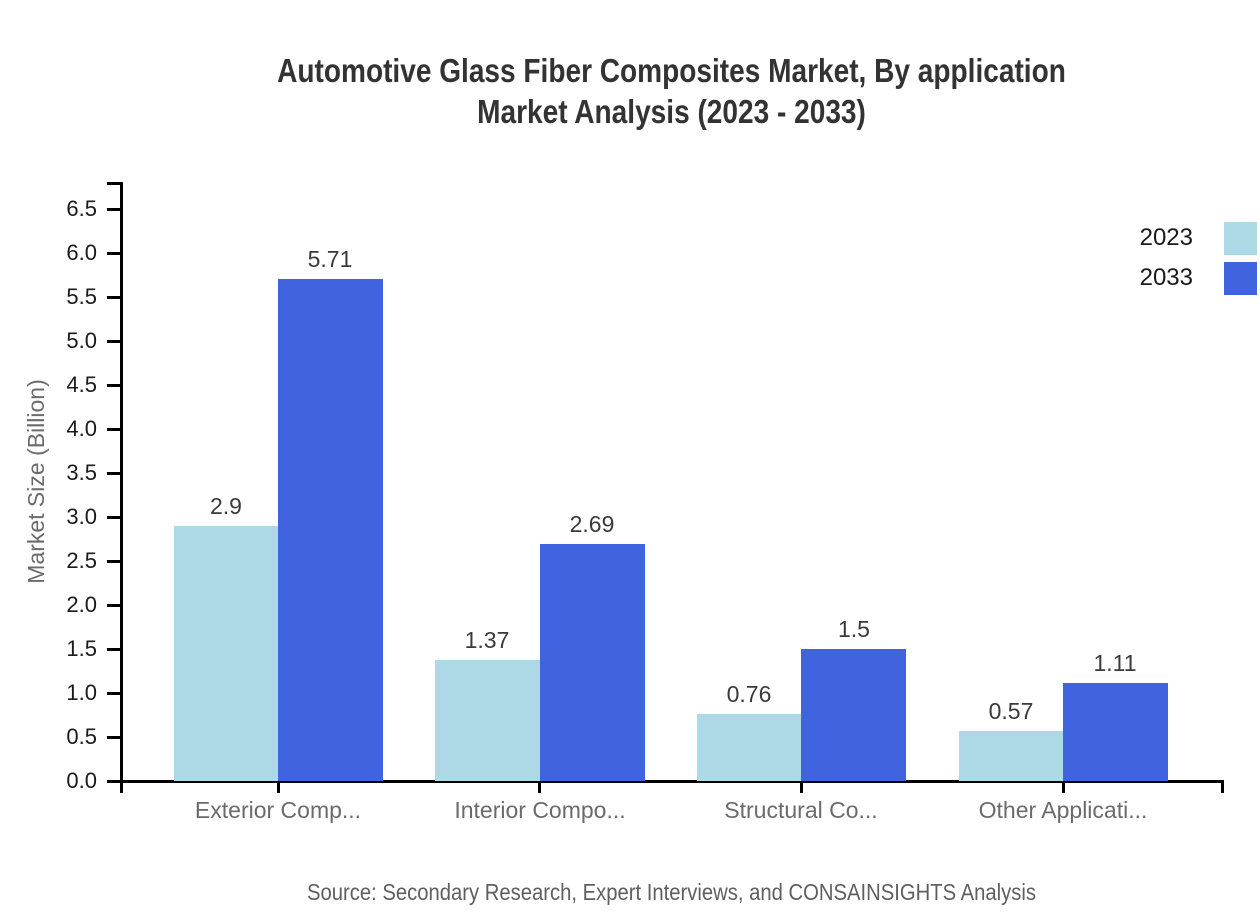  Describe the element at coordinates (81, 560) in the screenshot. I see `y-tick-label: 2.5` at that location.